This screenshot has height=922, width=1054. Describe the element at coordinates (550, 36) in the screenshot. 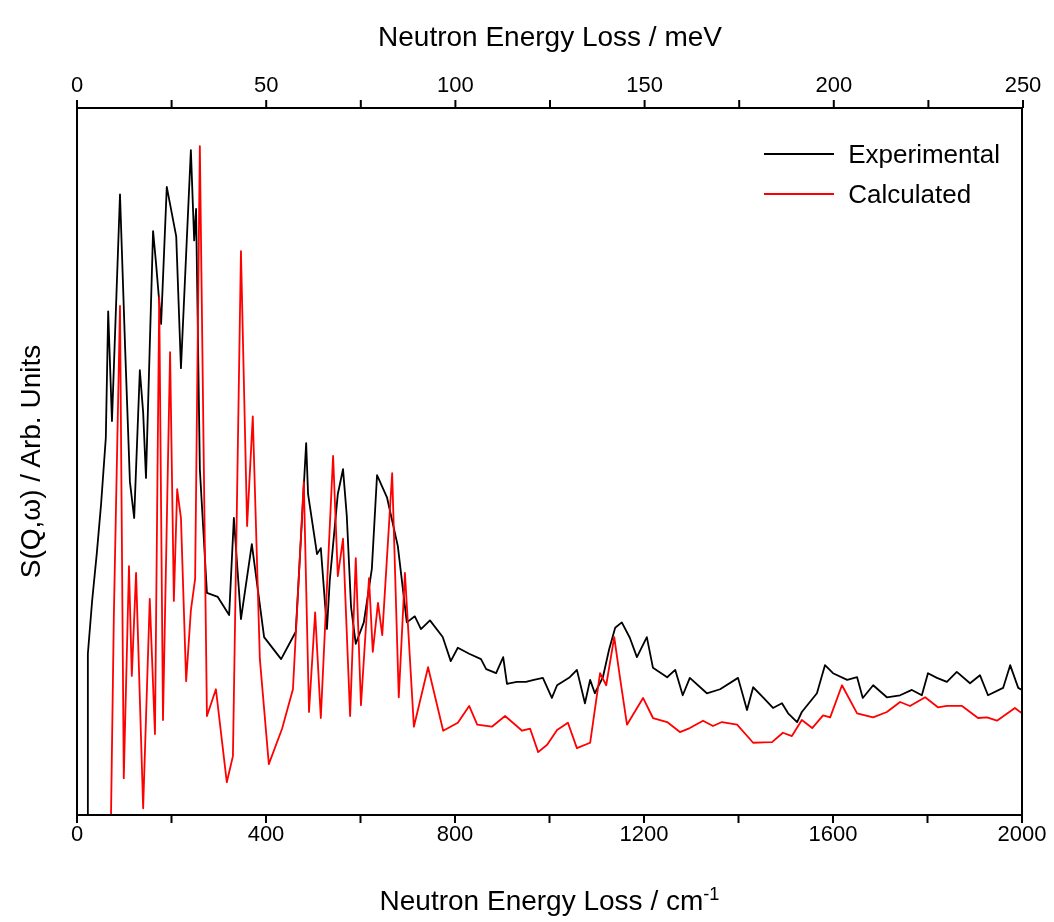

I see `x2-axis-title: Neutron Energy Loss / meV` at that location.